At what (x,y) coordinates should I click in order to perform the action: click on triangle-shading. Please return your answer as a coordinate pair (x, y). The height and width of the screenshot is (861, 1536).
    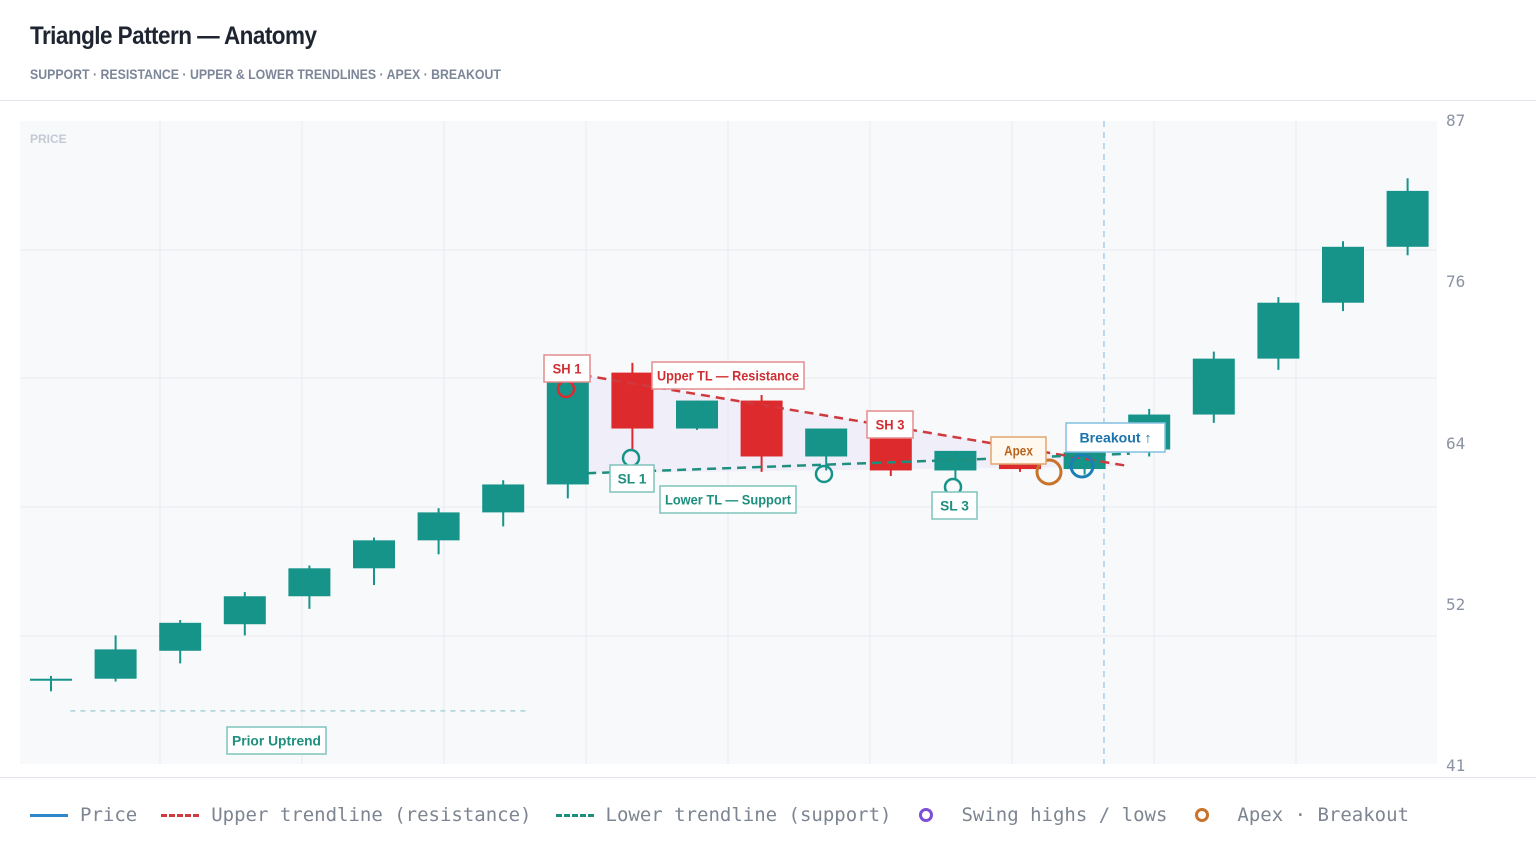
    Looking at the image, I should click on (848, 423).